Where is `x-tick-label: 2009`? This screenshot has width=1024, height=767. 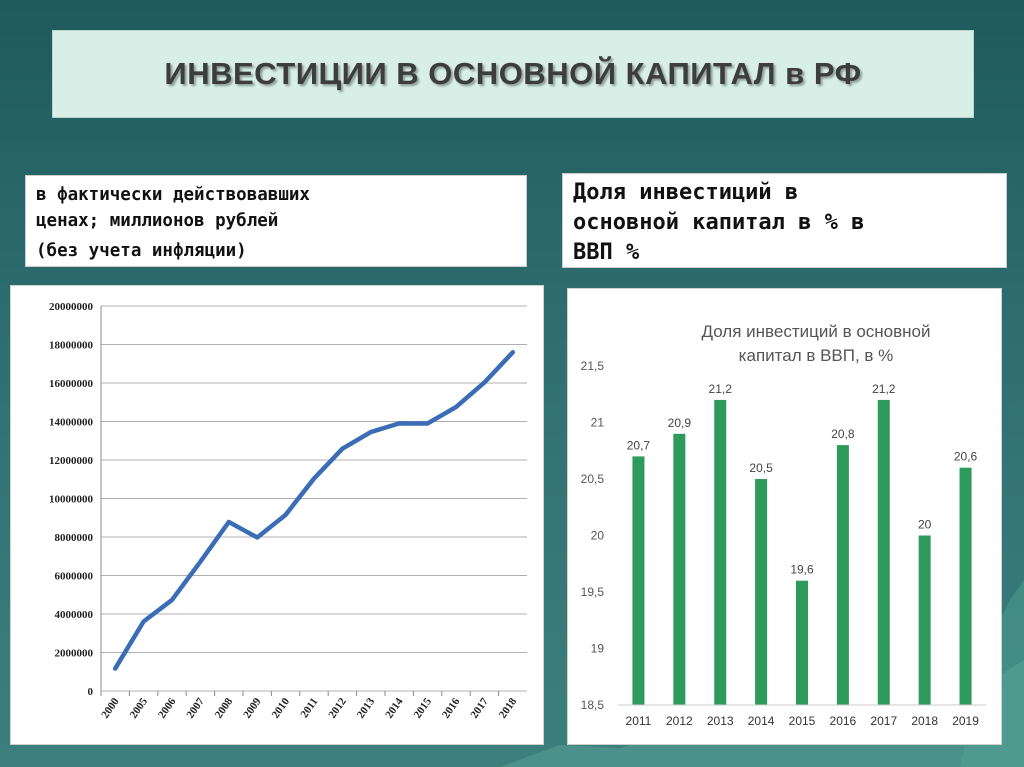 x-tick-label: 2009 is located at coordinates (252, 707).